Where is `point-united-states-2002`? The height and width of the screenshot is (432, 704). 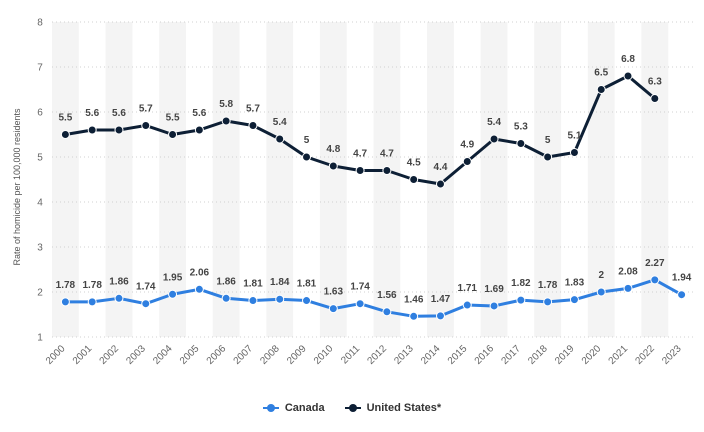
point-united-states-2002 is located at coordinates (119, 130).